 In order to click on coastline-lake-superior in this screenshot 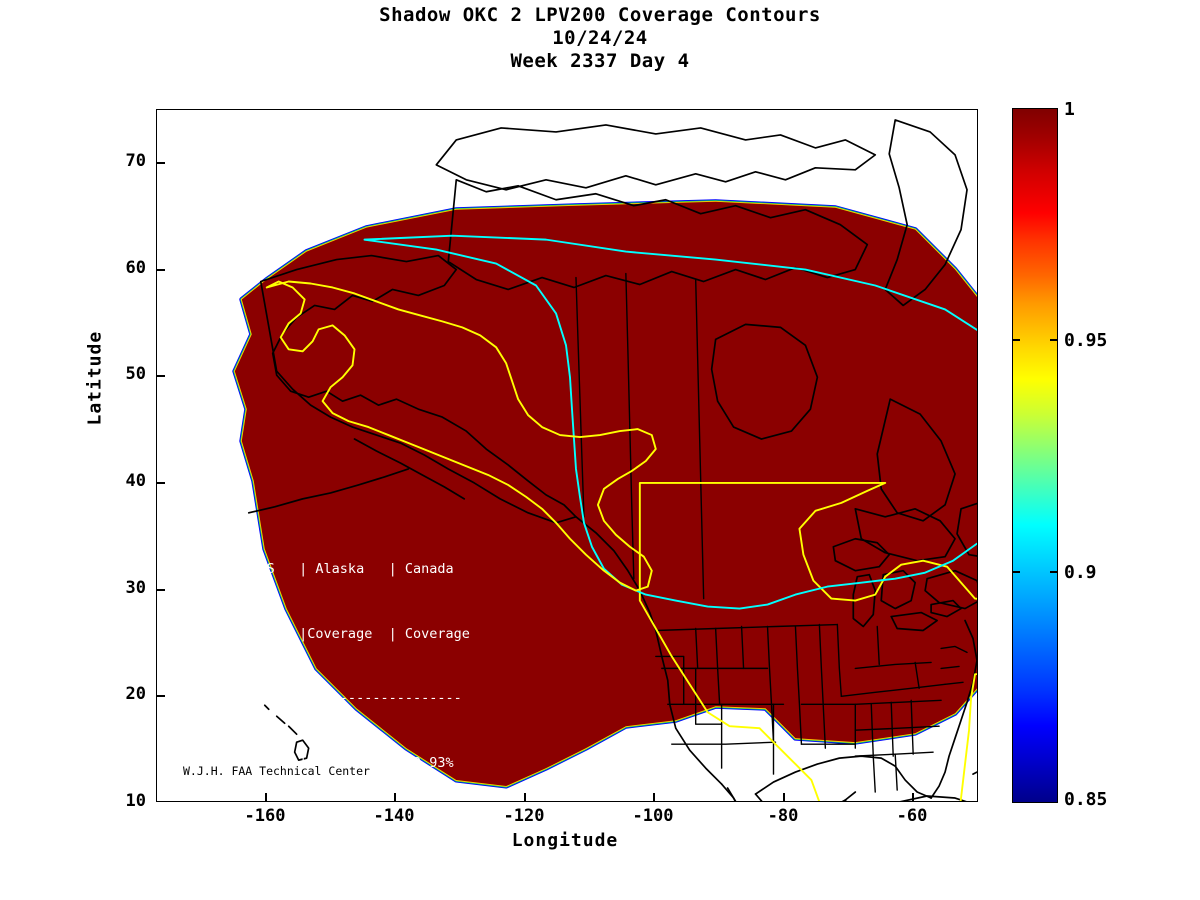, I will do `click(861, 554)`.